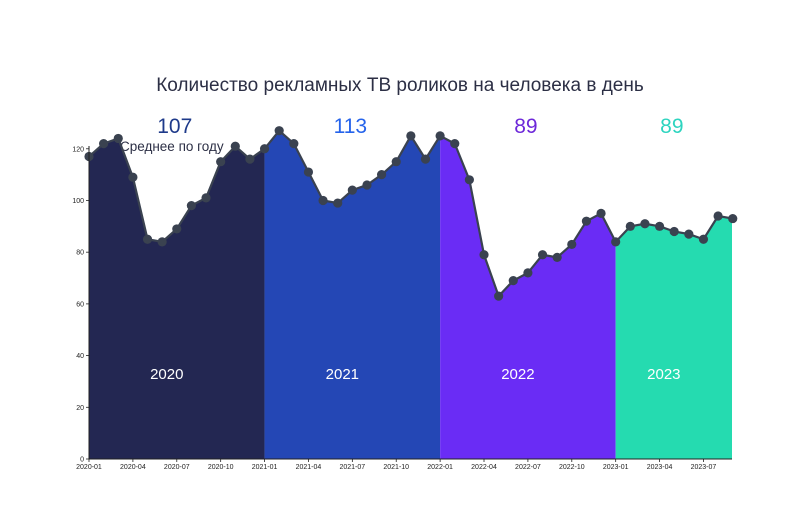 This screenshot has width=804, height=508. I want to click on y-tick-label-100: 100, so click(78, 201).